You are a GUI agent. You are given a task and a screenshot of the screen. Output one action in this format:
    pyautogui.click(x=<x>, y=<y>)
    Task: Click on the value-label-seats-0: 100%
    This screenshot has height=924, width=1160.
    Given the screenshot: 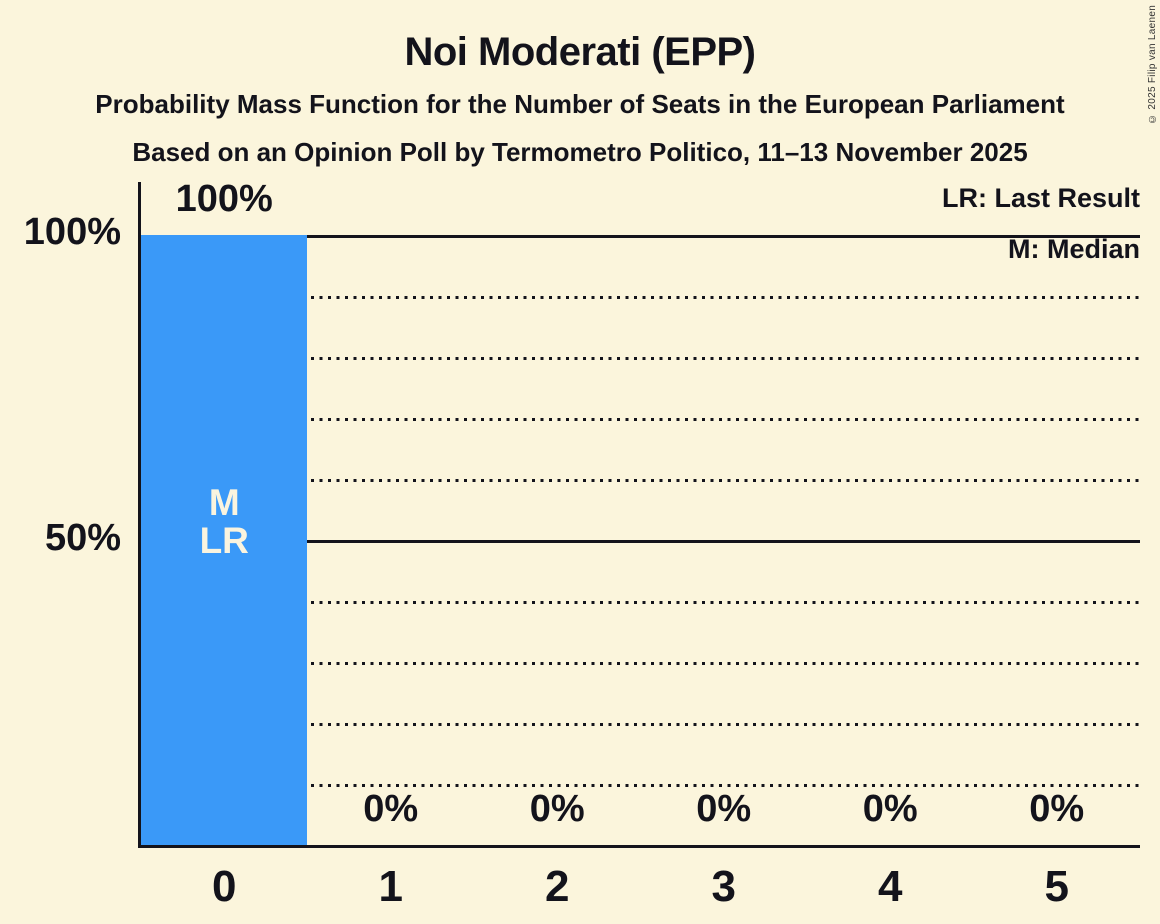 What is the action you would take?
    pyautogui.click(x=224, y=199)
    